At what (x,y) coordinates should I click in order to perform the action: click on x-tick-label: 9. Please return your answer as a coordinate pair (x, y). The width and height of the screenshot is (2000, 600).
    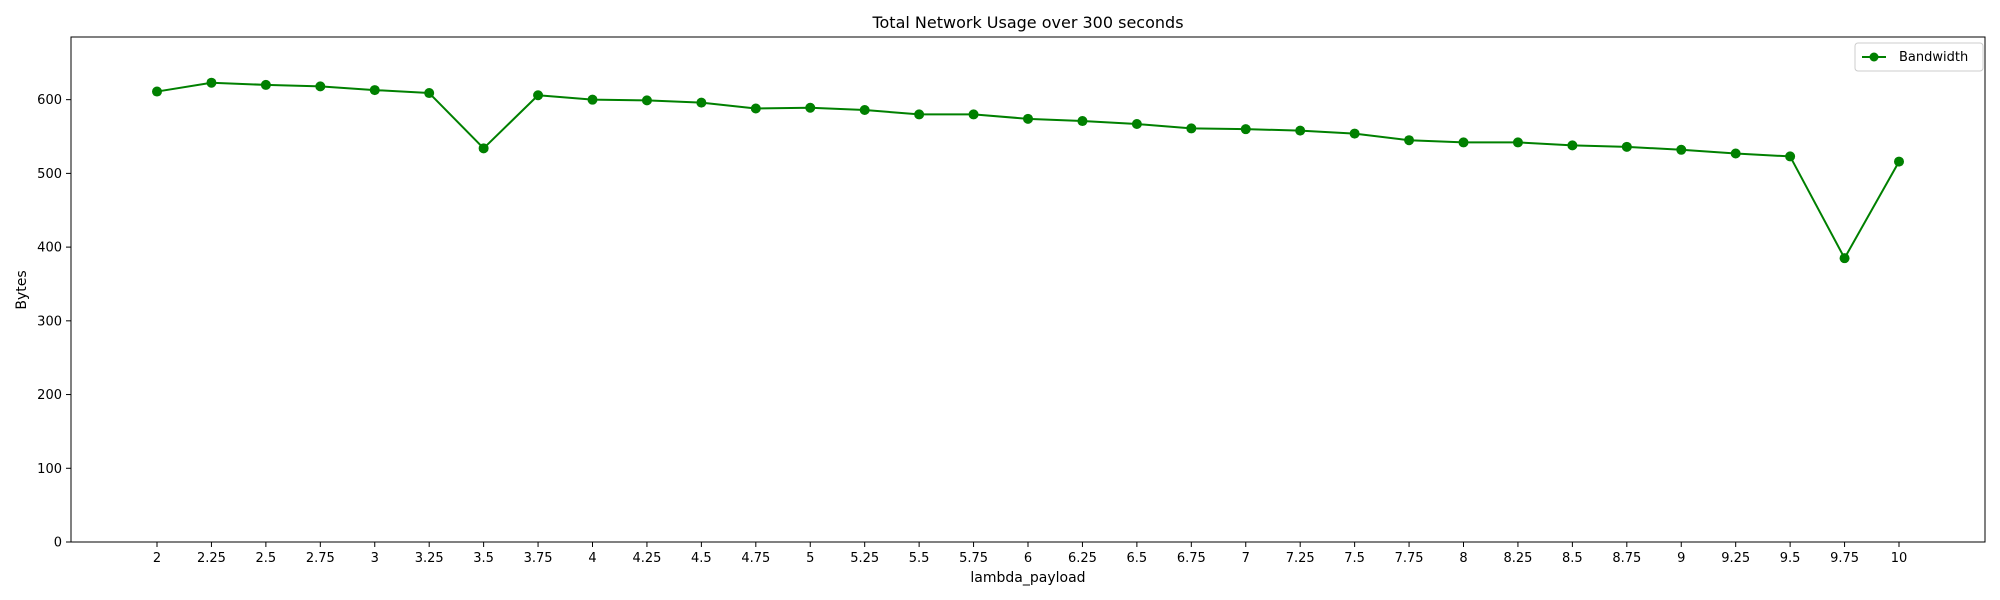
    Looking at the image, I should click on (1681, 558).